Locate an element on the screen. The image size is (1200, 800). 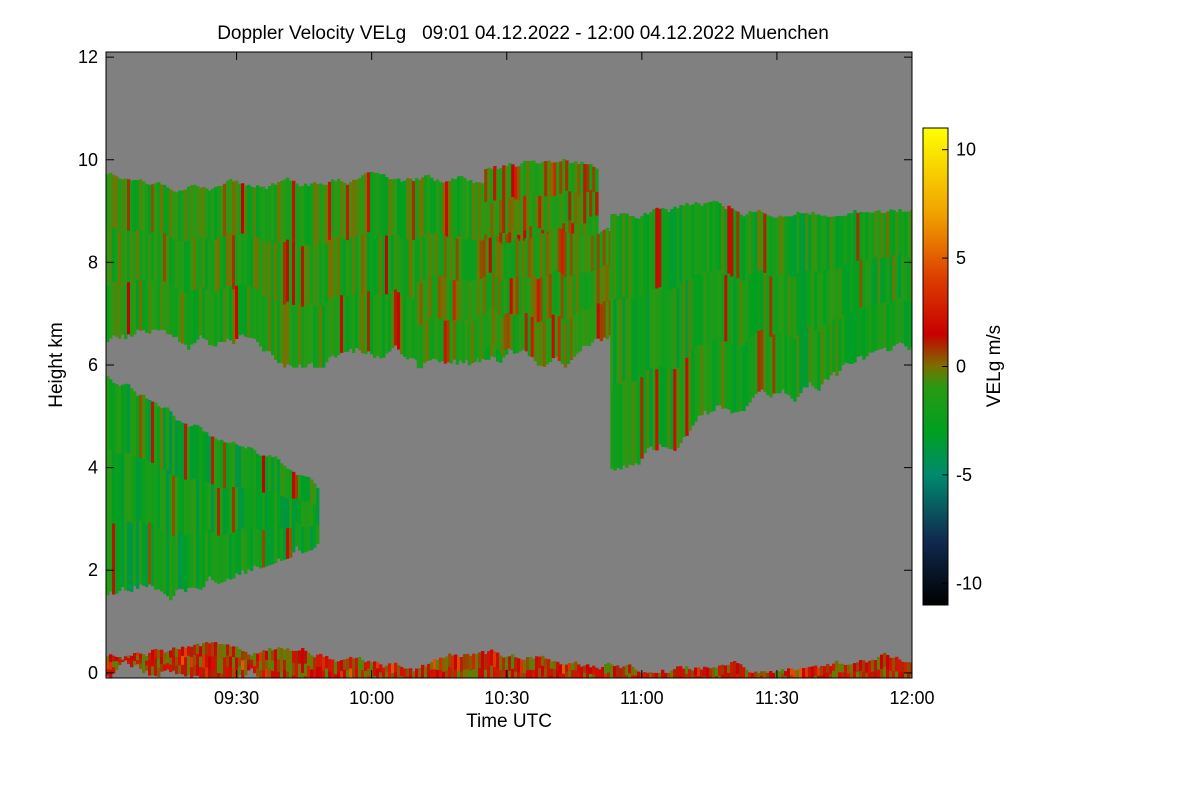
colorbar-ticks: 10 5 0 -5 -10 is located at coordinates (962, 366).